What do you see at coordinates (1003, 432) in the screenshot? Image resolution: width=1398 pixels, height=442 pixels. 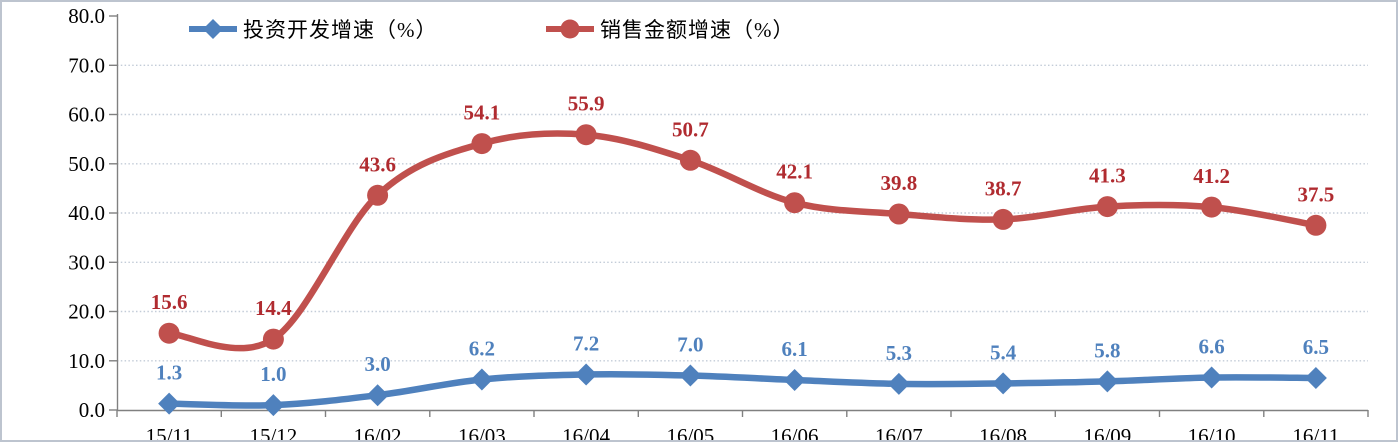 I see `x-tick-label: 16/08` at bounding box center [1003, 432].